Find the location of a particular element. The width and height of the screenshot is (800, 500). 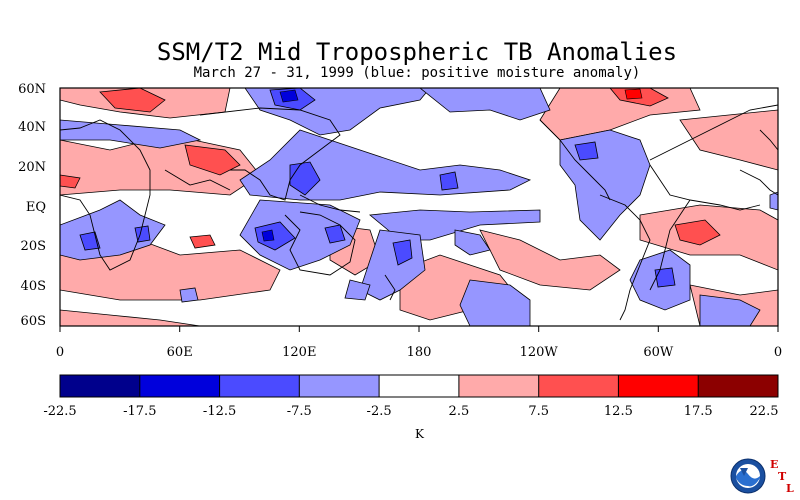

lon-label-60e: 60E is located at coordinates (179, 352).